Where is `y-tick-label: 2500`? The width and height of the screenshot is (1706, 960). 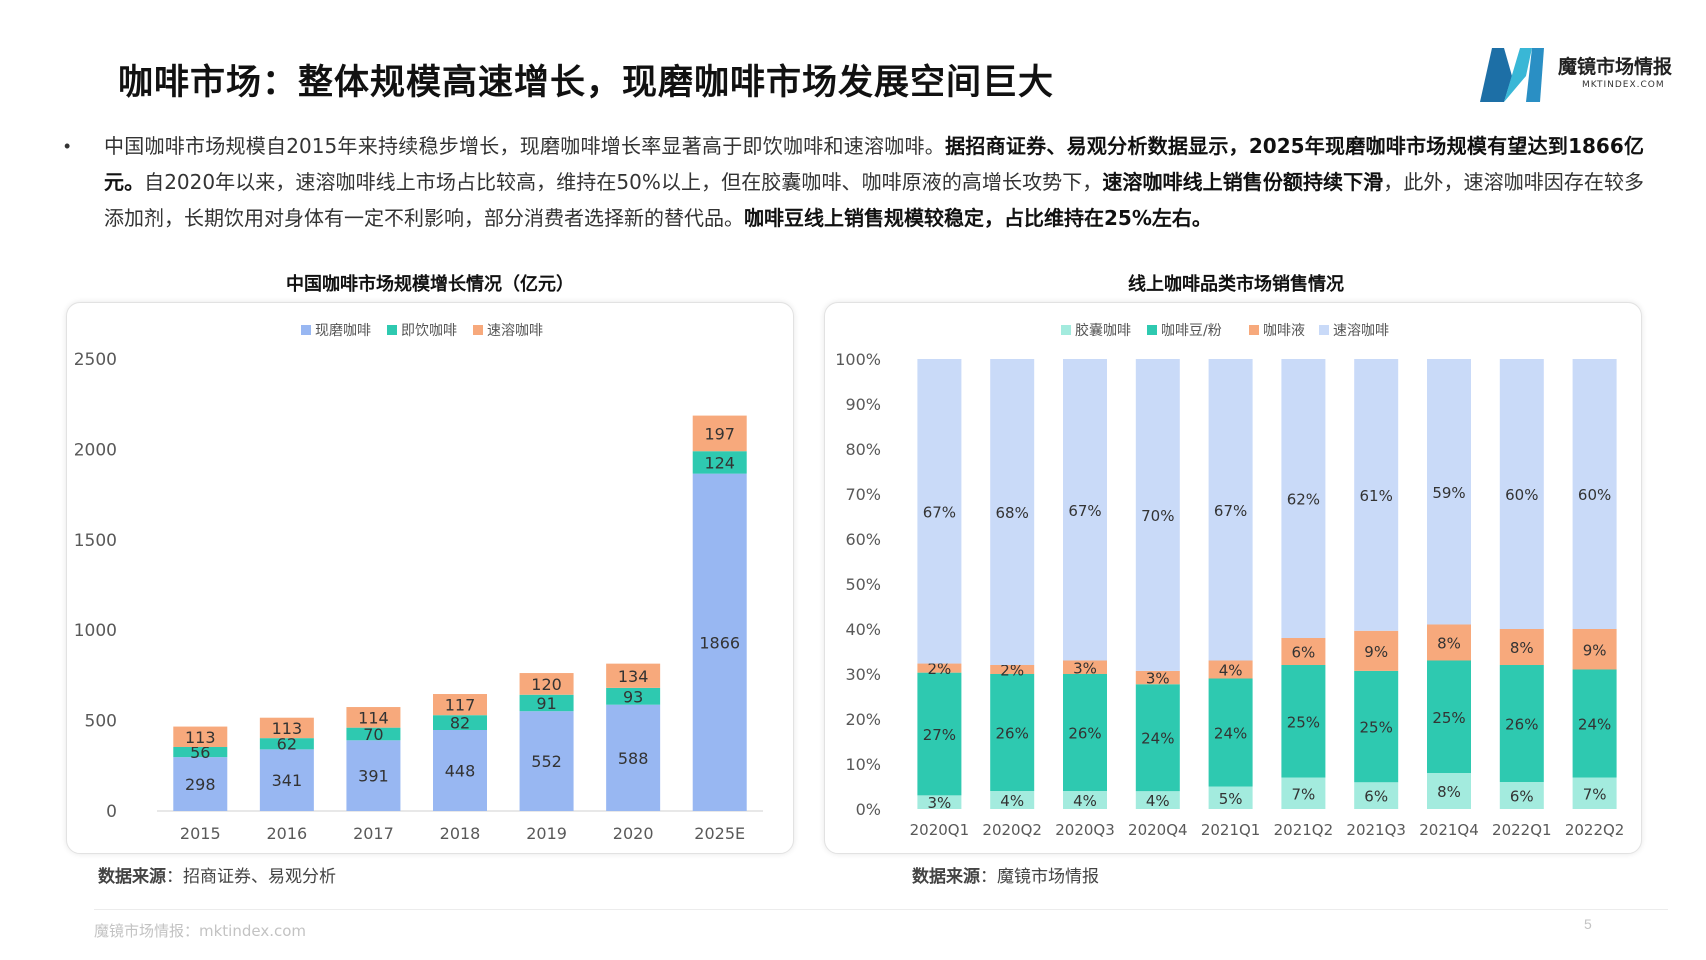 y-tick-label: 2500 is located at coordinates (95, 360).